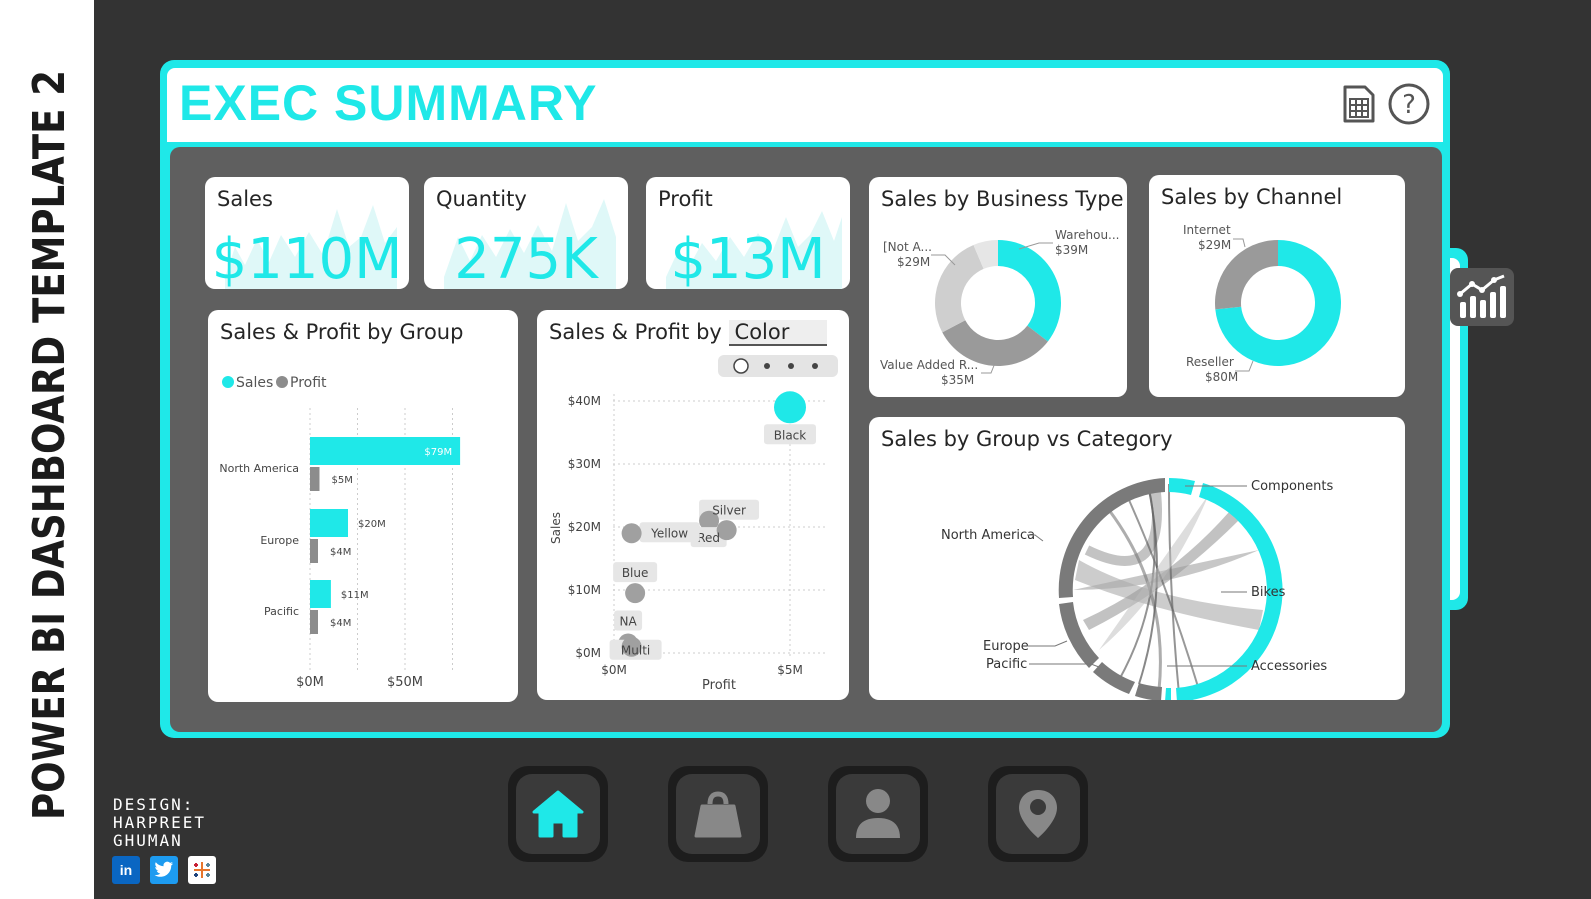 Image resolution: width=1591 pixels, height=899 pixels. Describe the element at coordinates (588, 653) in the screenshot. I see `y-tick: $0M` at that location.